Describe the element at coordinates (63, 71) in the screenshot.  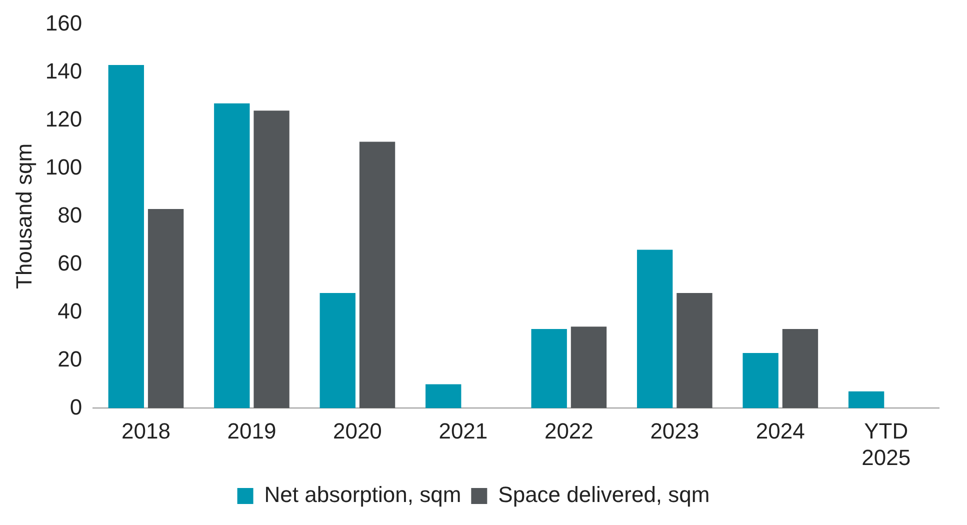
I see `y-tick-label: 140` at that location.